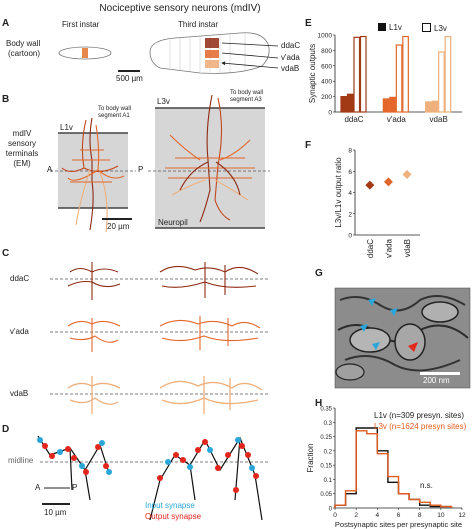 The width and height of the screenshot is (474, 529). What do you see at coordinates (350, 214) in the screenshot?
I see `panel-f-y-tick-label: 2` at bounding box center [350, 214].